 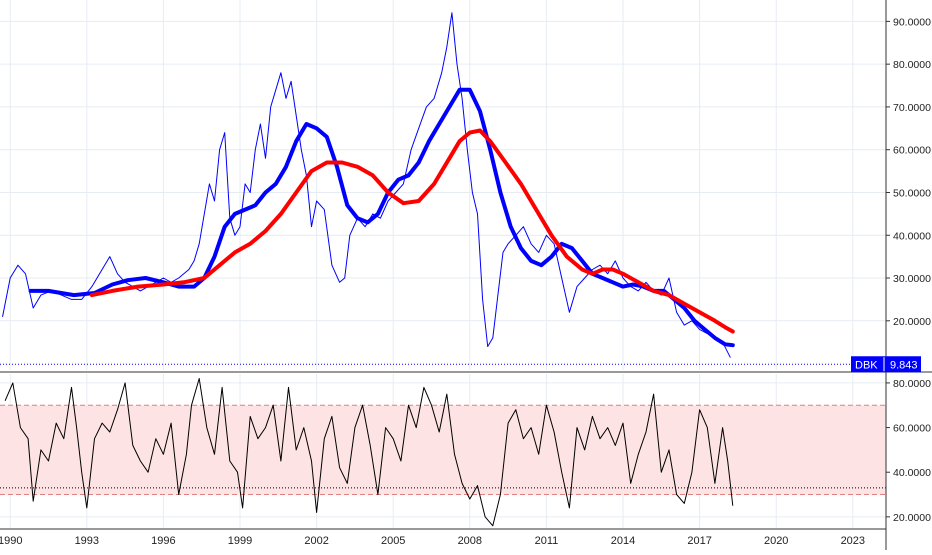 I want to click on price-y-tick-label: 70.0000, so click(x=912, y=108).